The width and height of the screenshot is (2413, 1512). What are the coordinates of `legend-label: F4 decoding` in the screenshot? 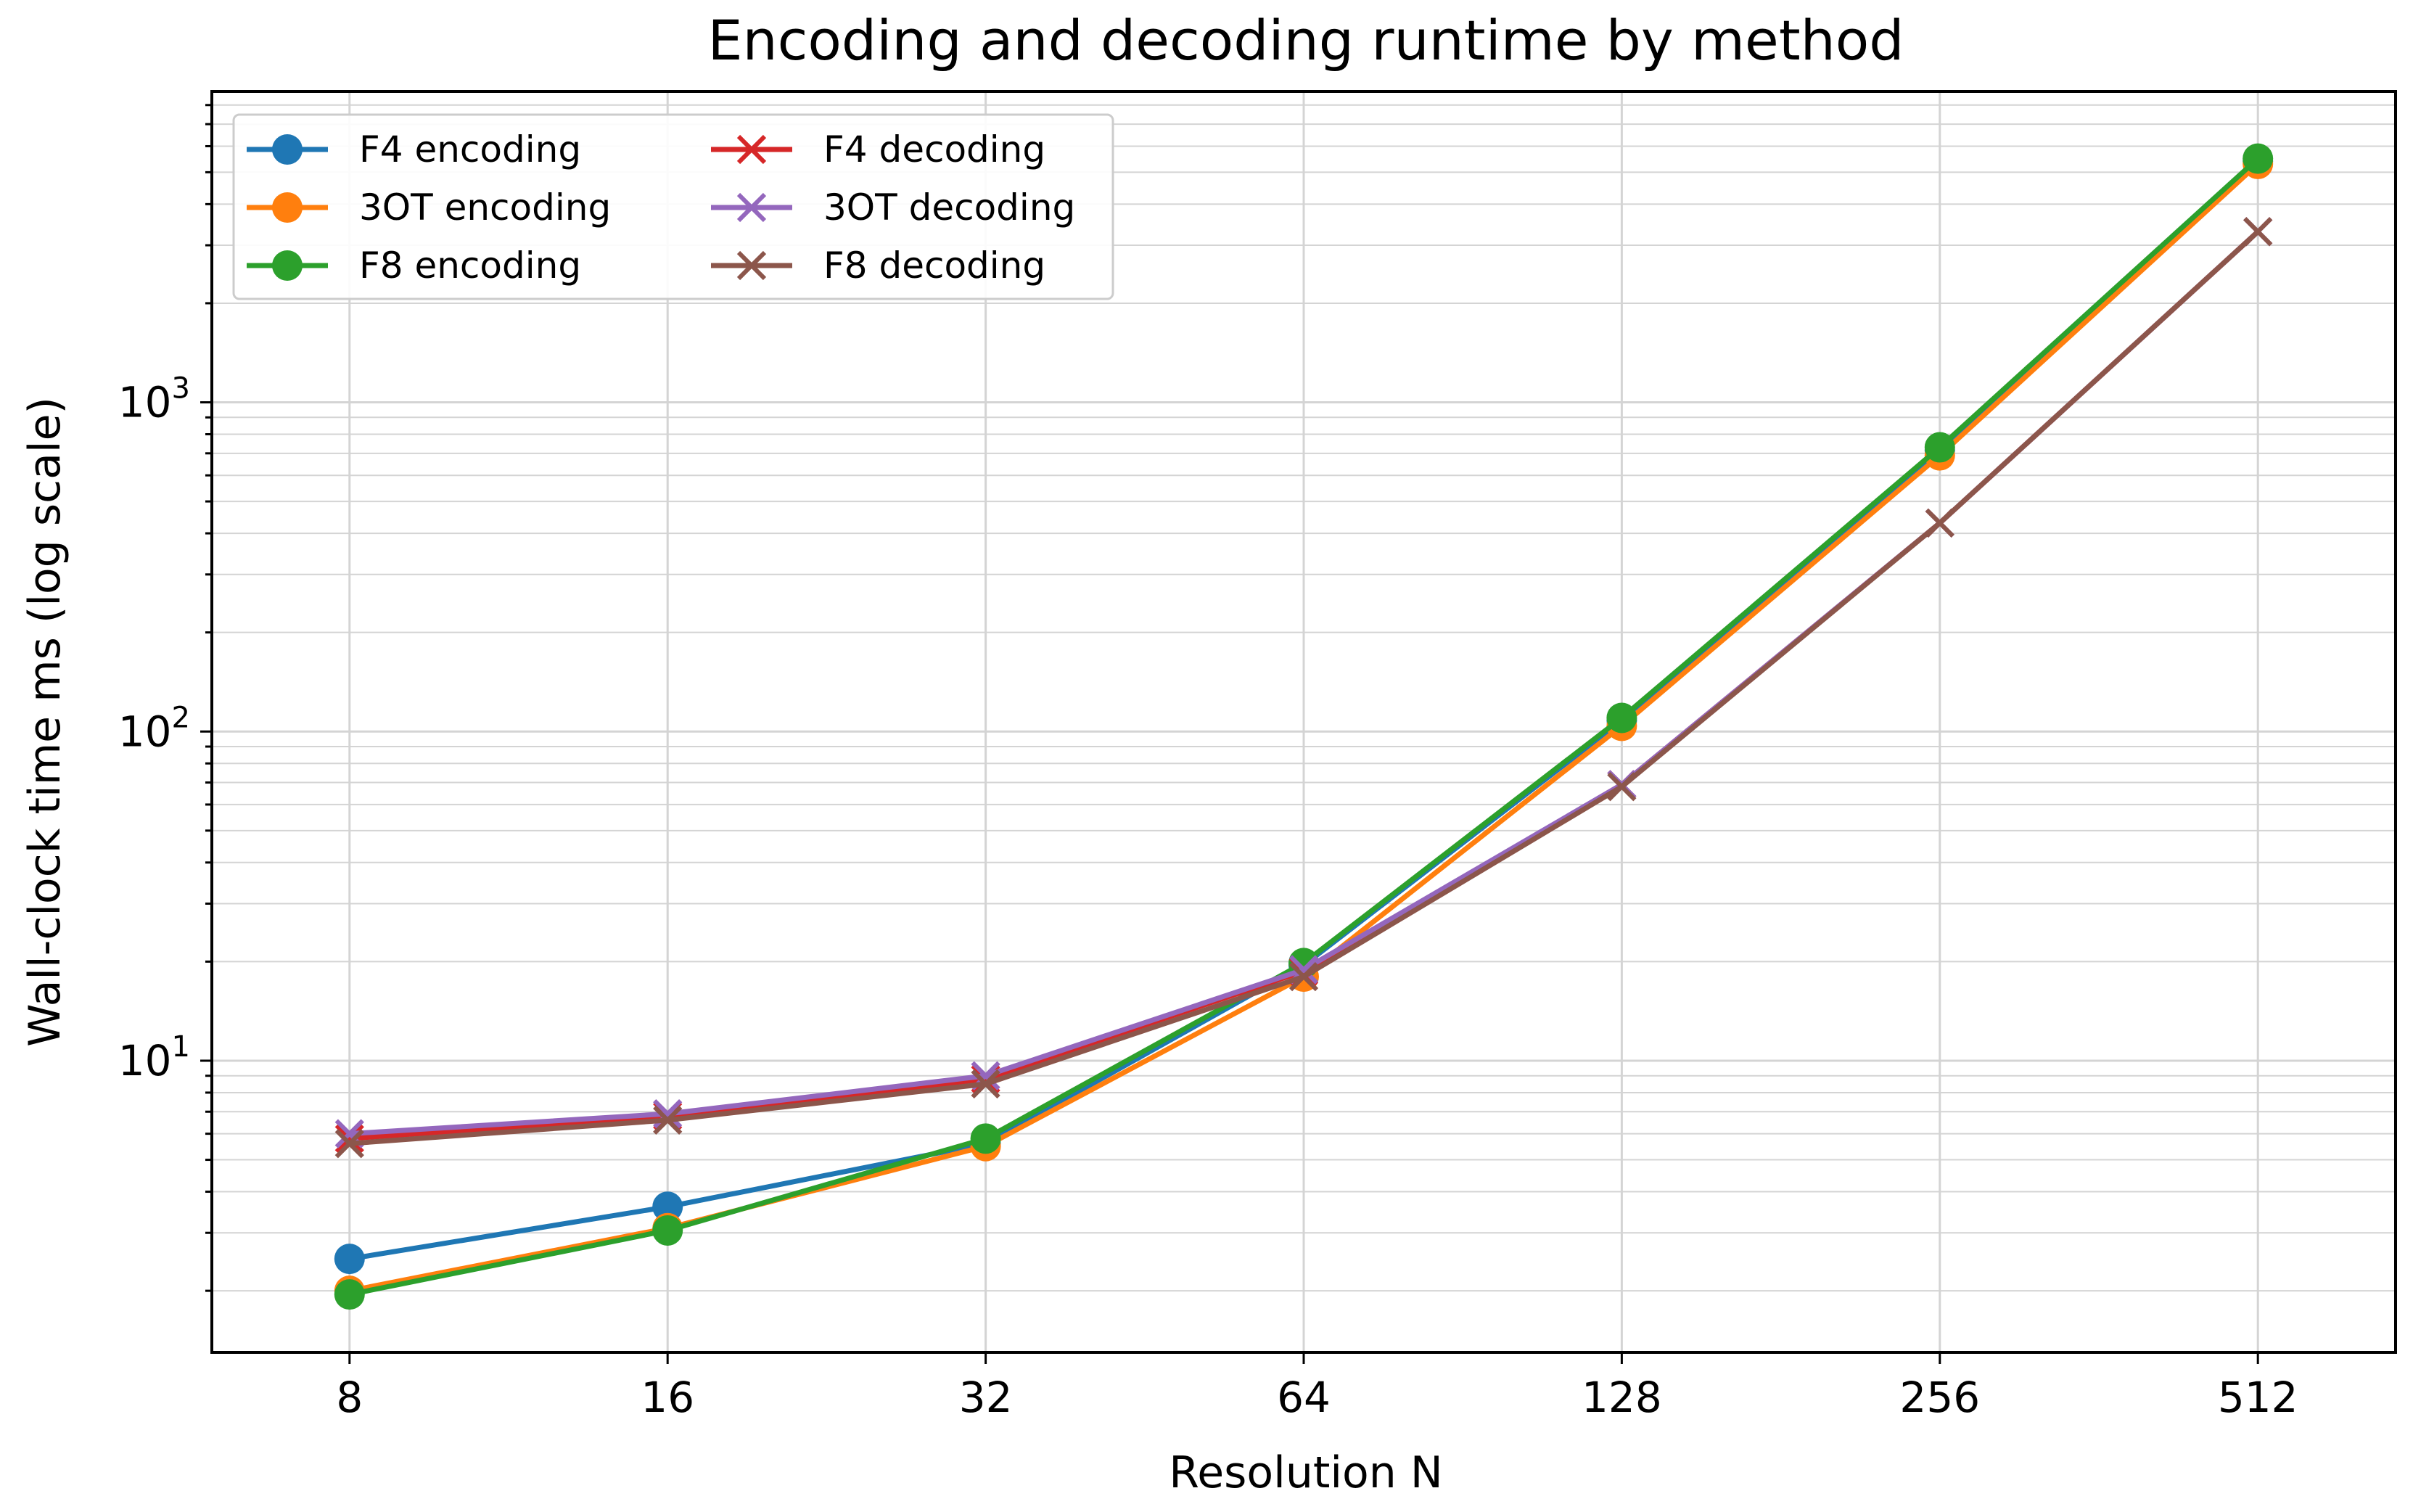 It's located at (934, 149).